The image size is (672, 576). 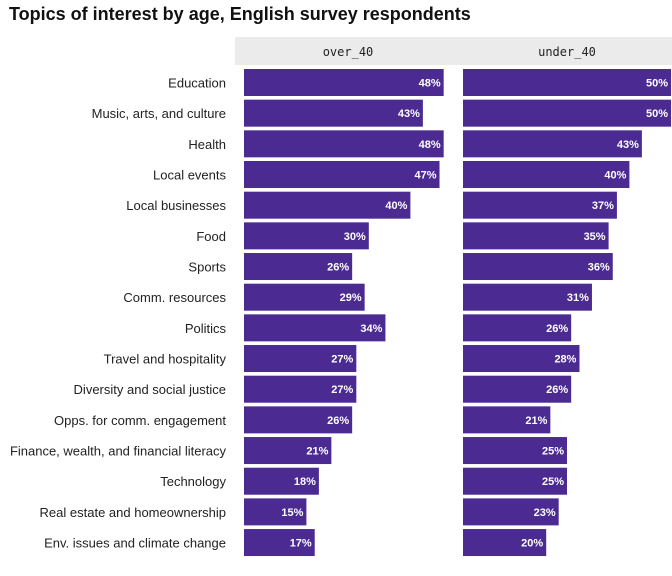 I want to click on category-label: Politics, so click(x=206, y=328).